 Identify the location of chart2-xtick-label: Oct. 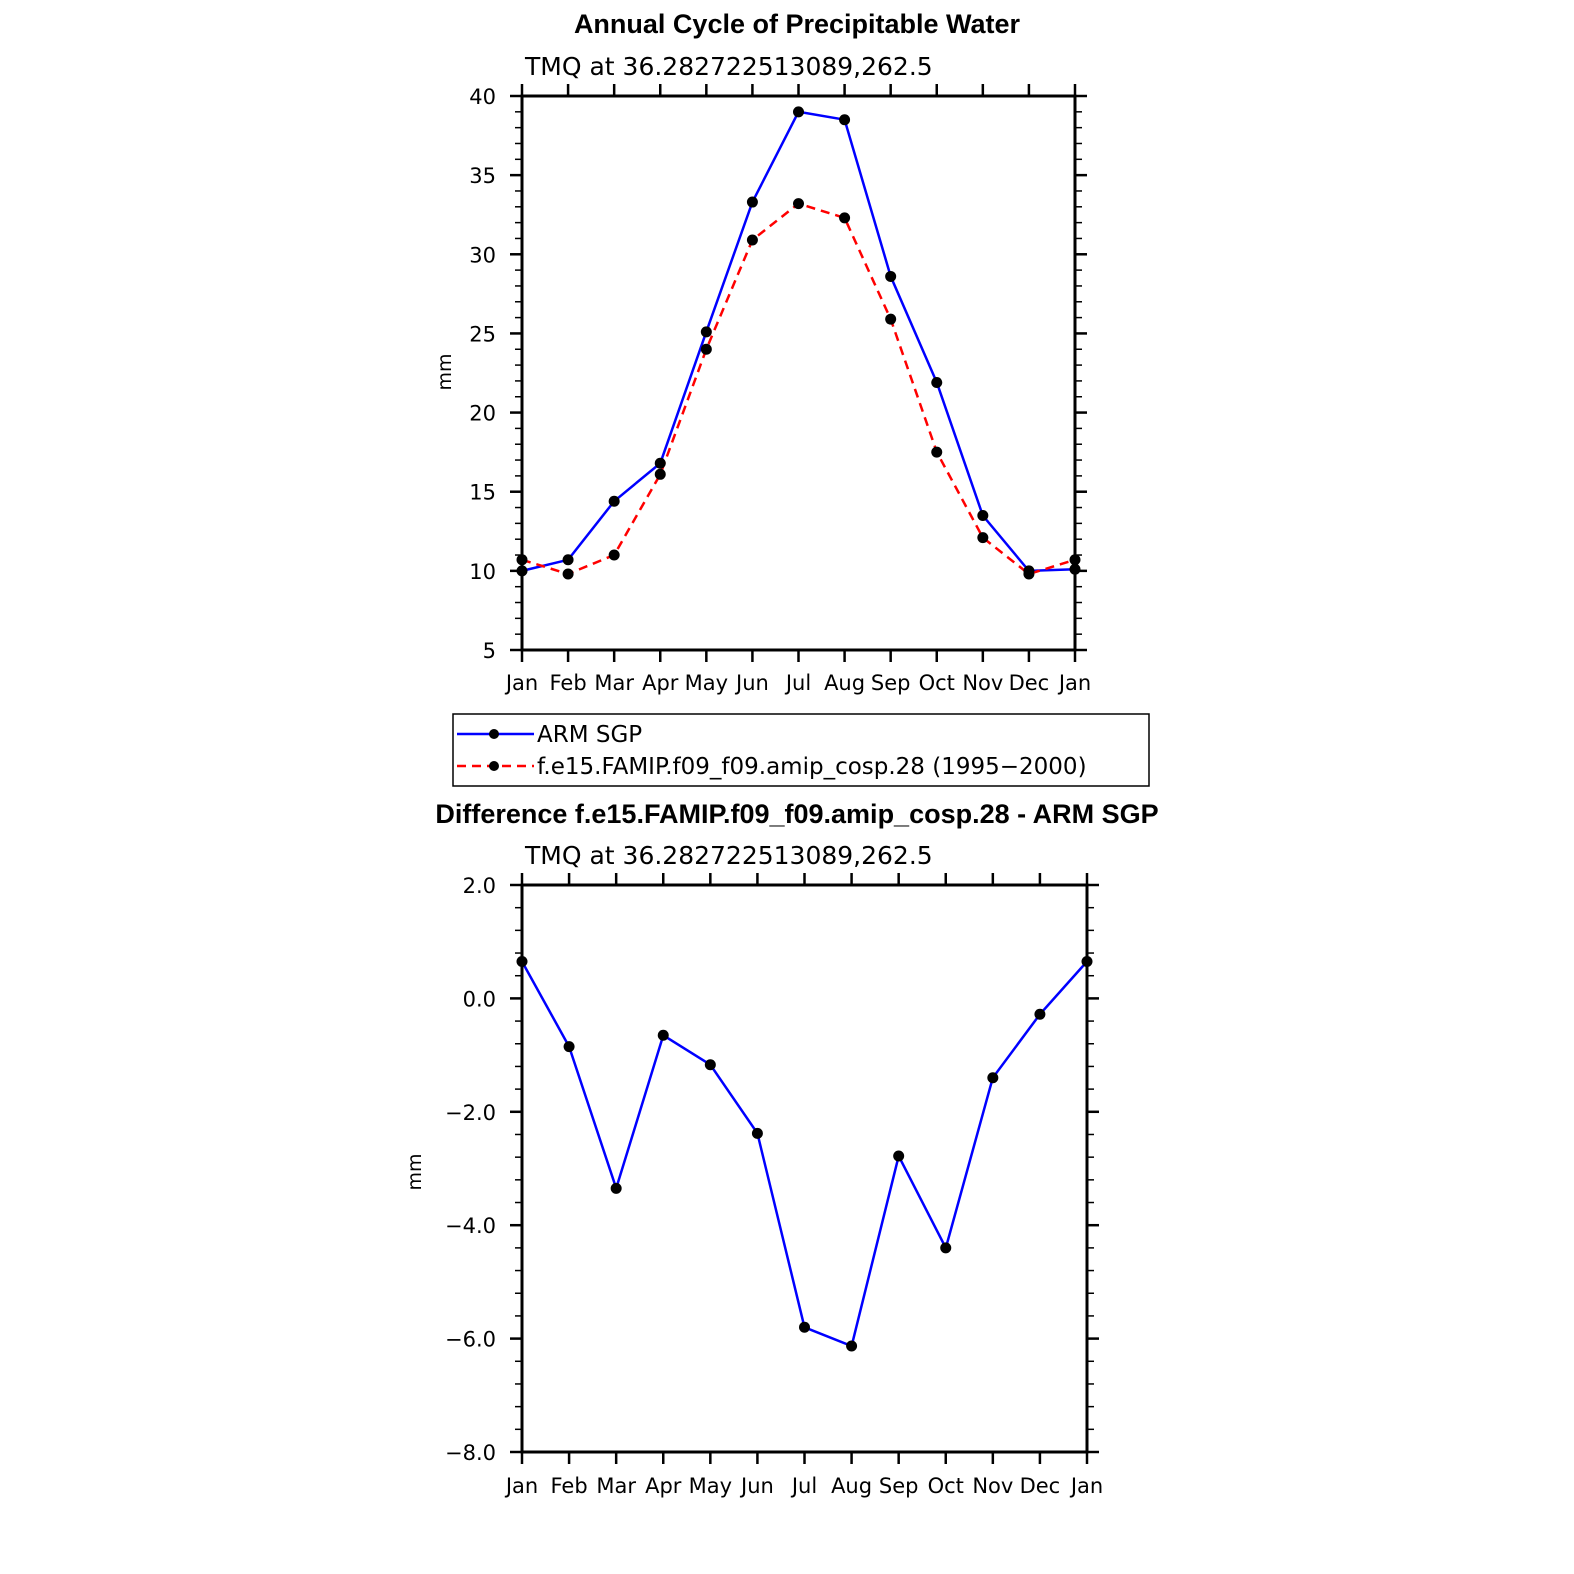
(946, 1486).